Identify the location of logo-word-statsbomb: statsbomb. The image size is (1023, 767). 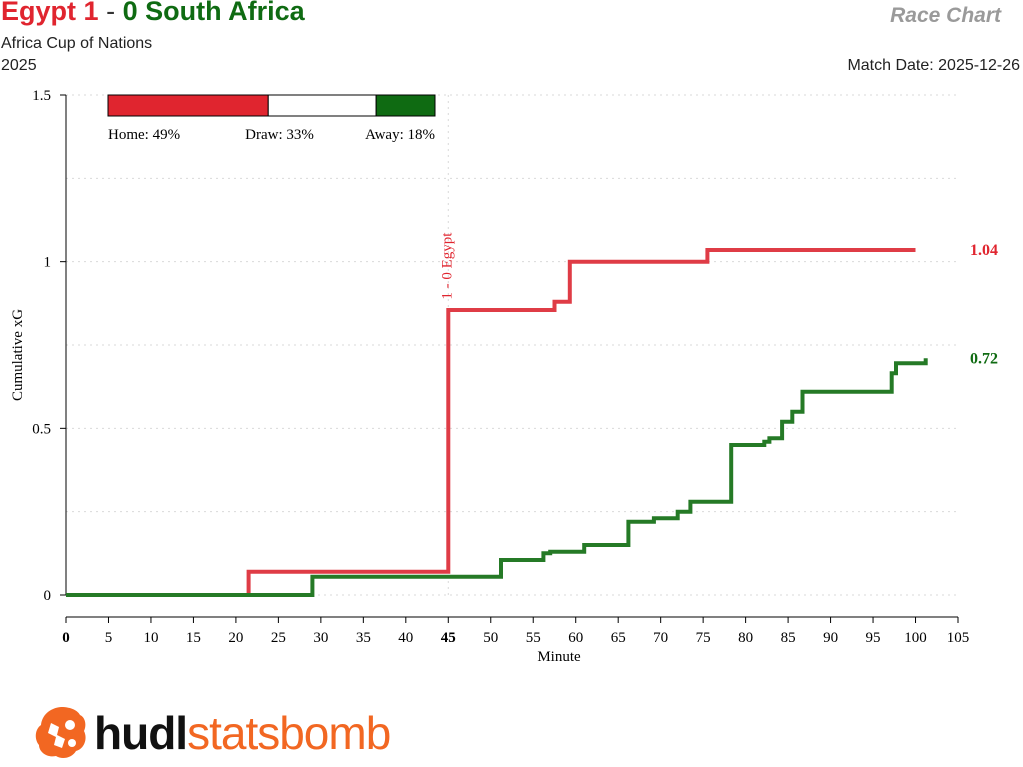
(289, 733).